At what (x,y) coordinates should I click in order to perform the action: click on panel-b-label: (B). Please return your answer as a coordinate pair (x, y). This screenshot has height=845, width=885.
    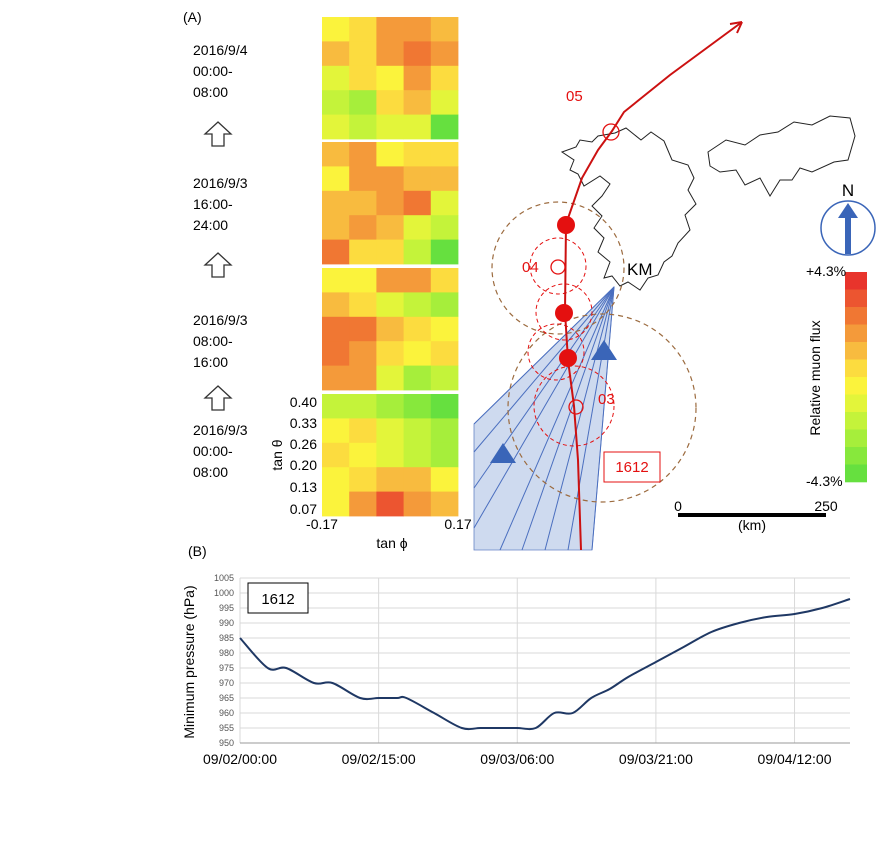
    Looking at the image, I should click on (197, 551).